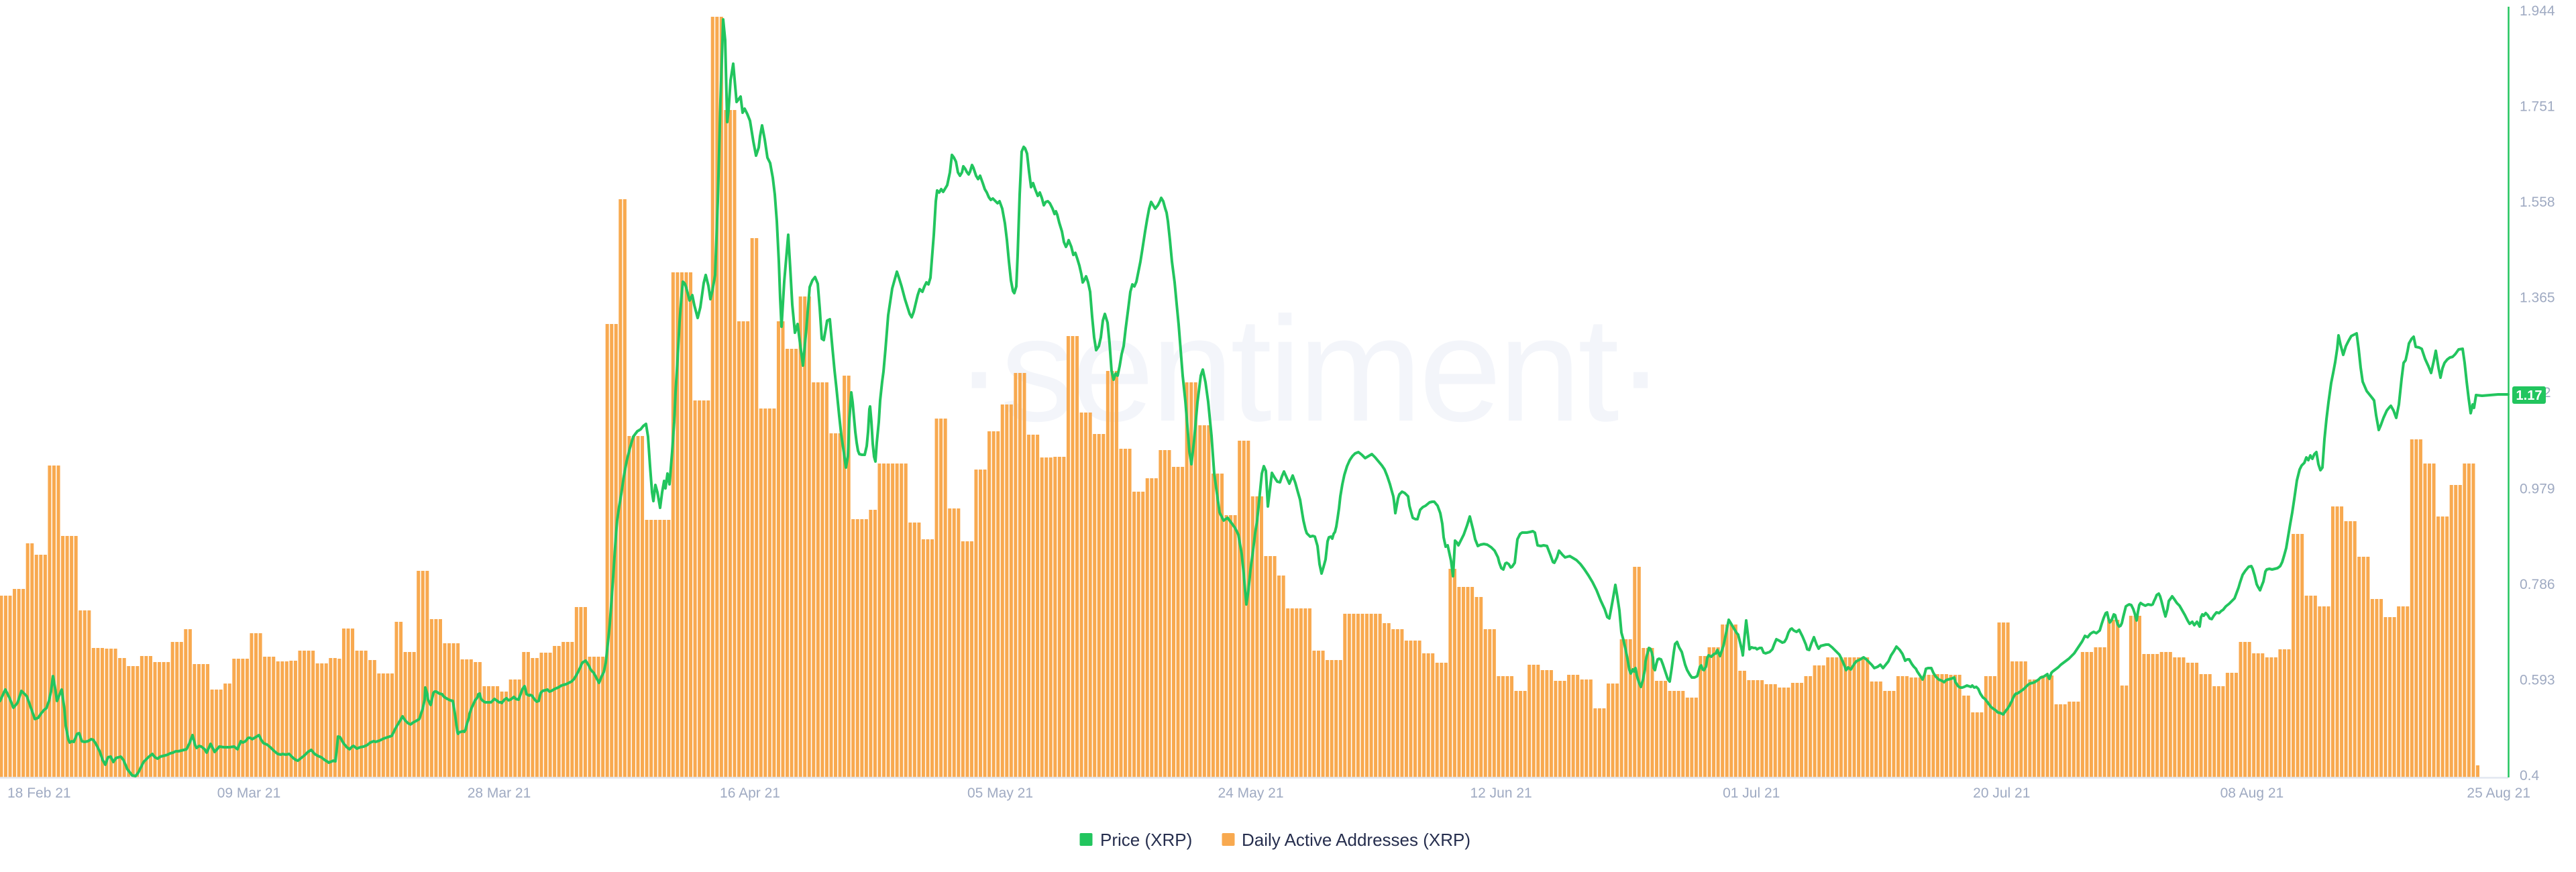 This screenshot has width=2576, height=872. What do you see at coordinates (2537, 680) in the screenshot?
I see `svg-text: 0.593` at bounding box center [2537, 680].